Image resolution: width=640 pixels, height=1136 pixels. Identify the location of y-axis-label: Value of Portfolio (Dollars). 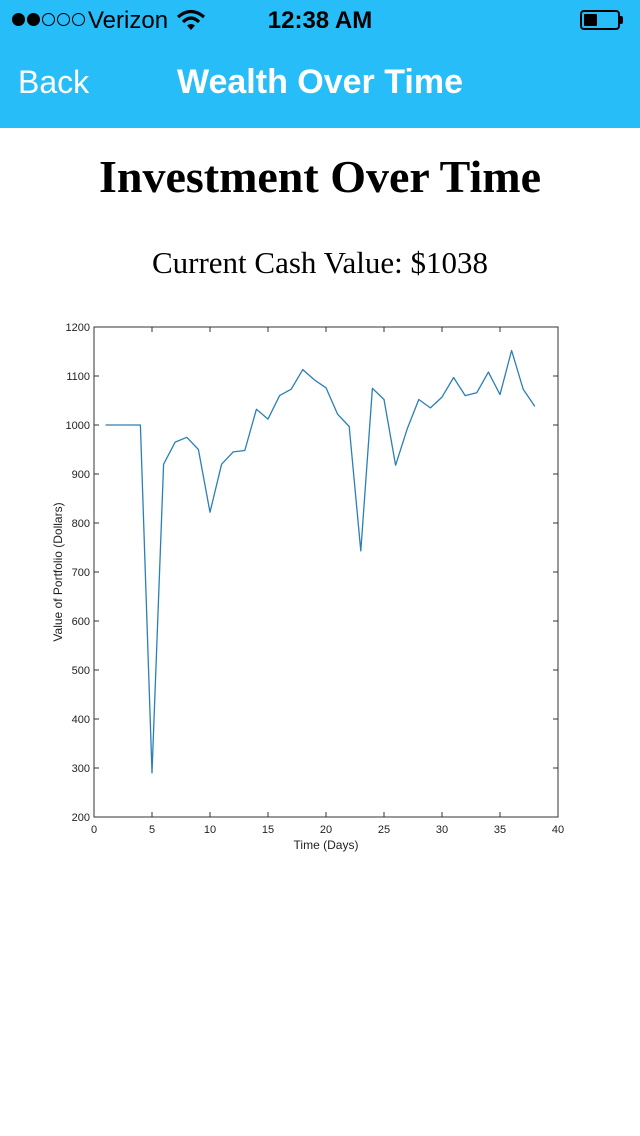
(58, 571).